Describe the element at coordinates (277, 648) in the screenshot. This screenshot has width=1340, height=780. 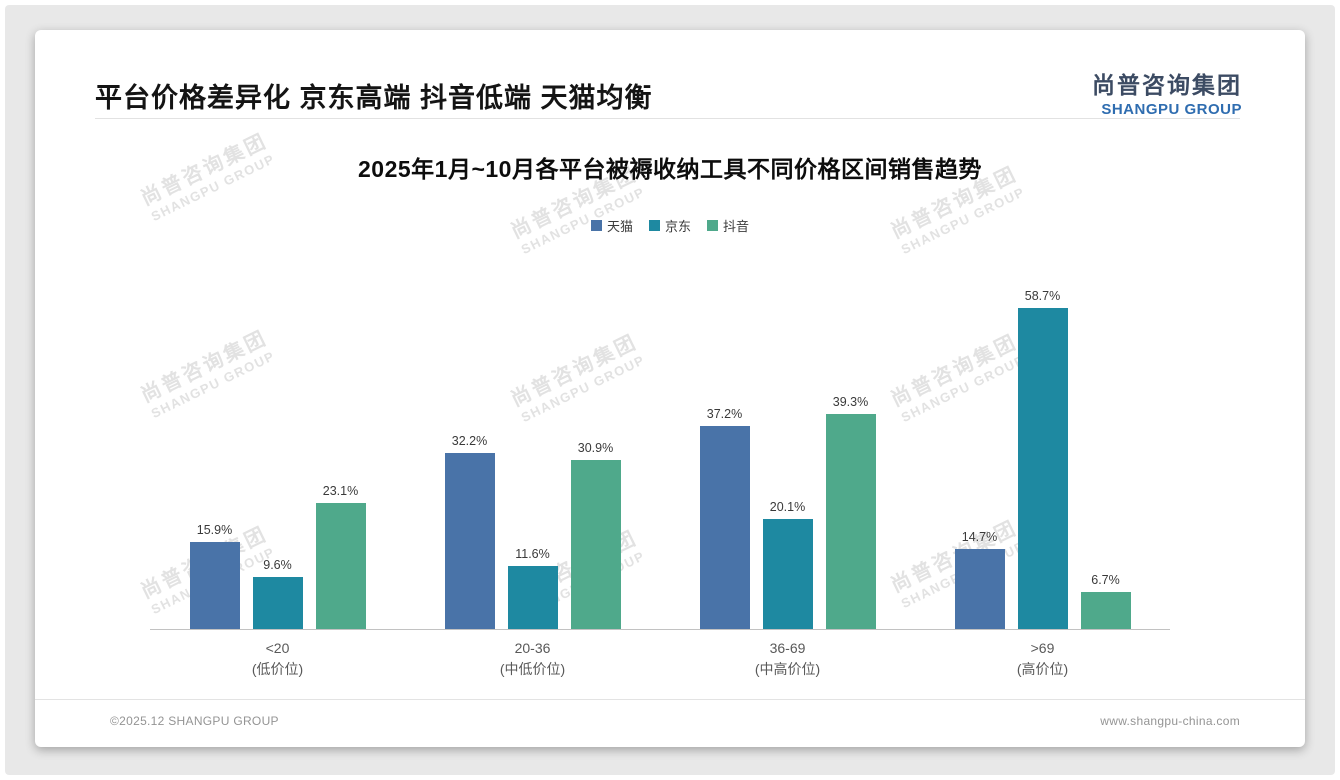
I see `category-label-main: <20` at that location.